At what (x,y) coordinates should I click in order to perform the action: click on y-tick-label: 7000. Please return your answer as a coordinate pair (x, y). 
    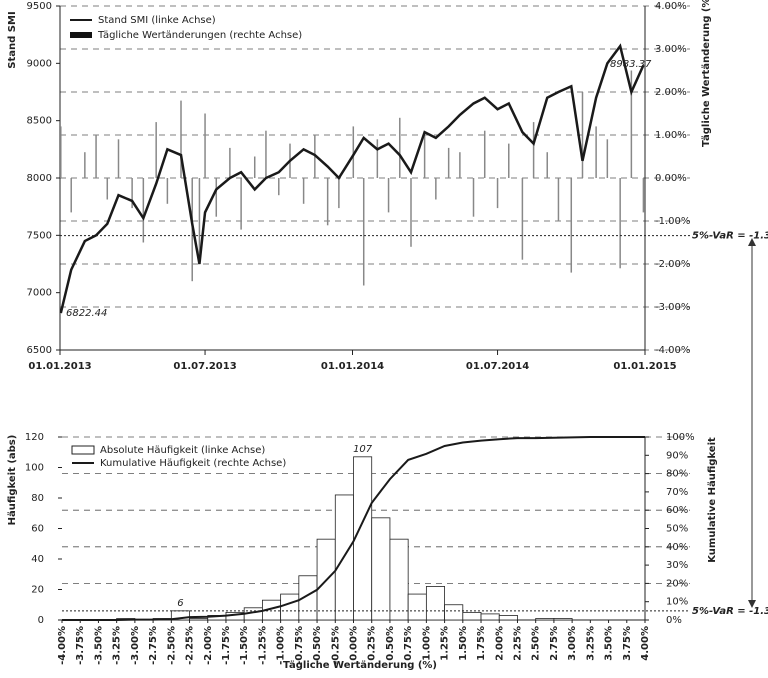
    Looking at the image, I should click on (39, 293).